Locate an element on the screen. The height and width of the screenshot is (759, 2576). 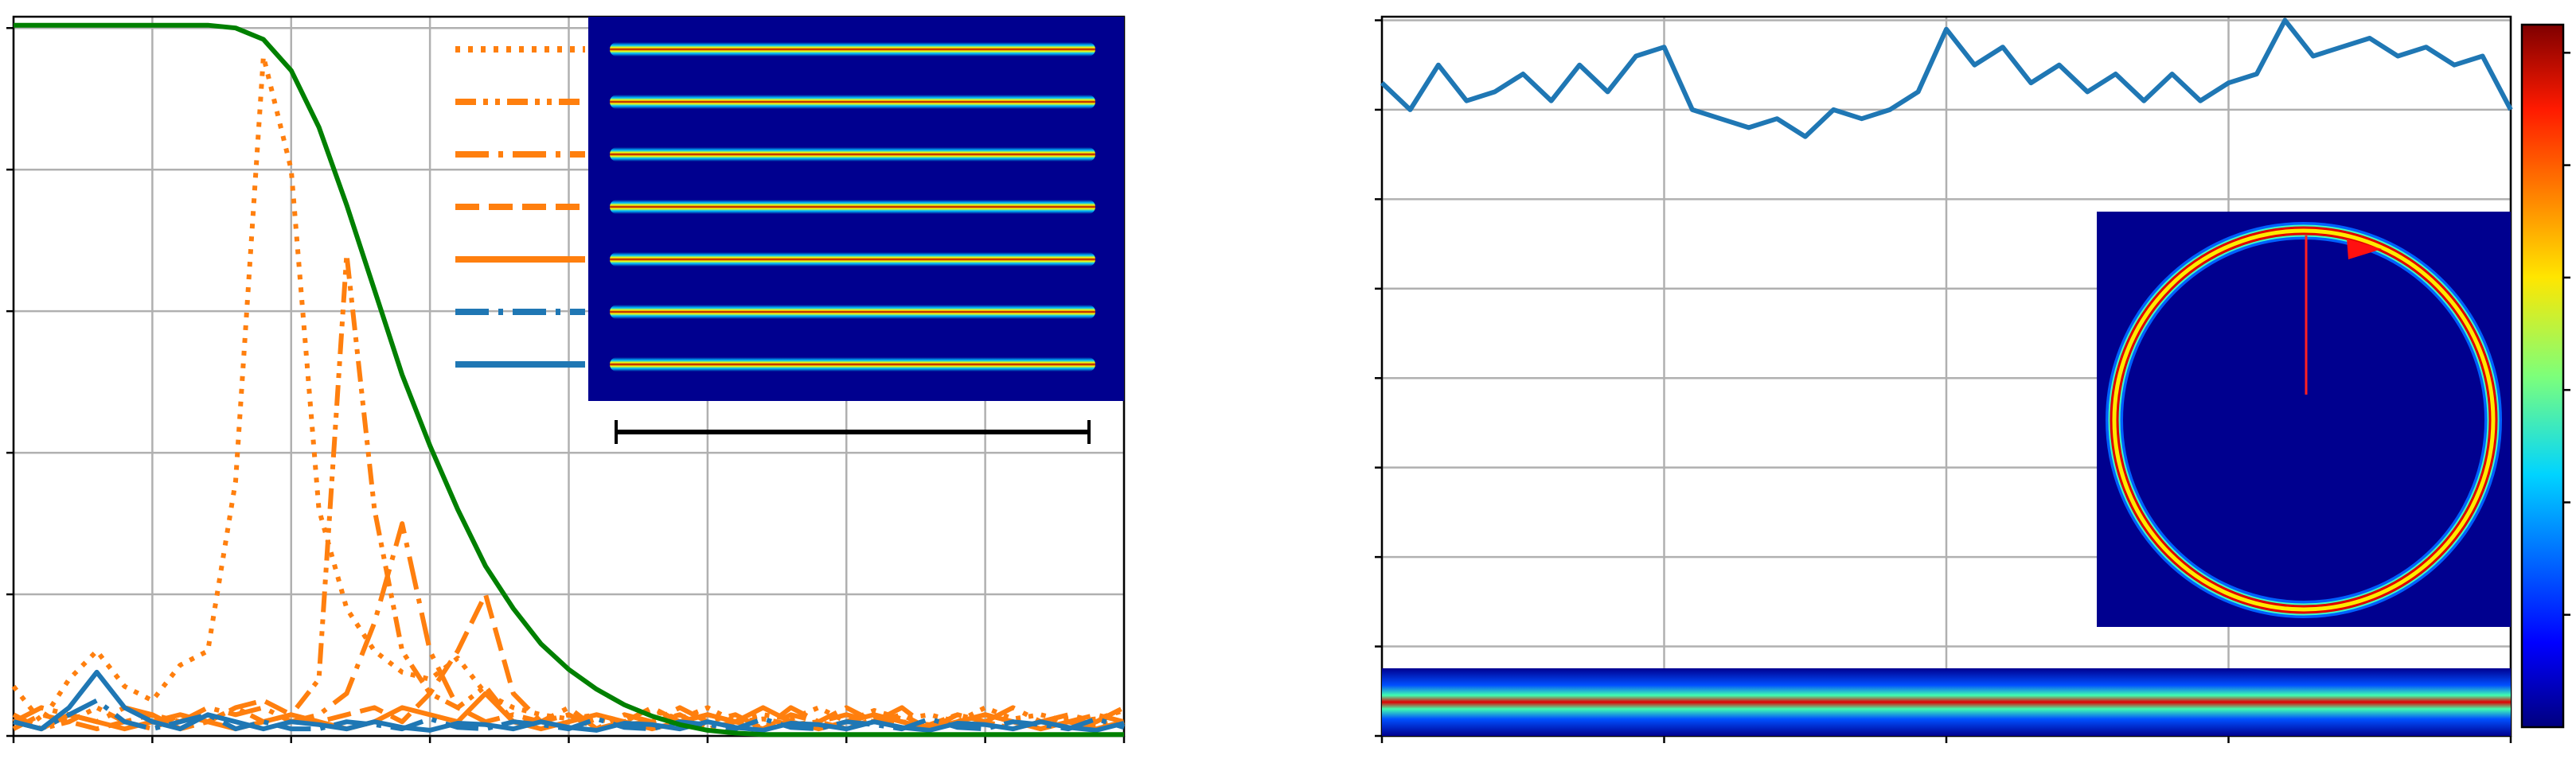
ring is located at coordinates (2304, 420).